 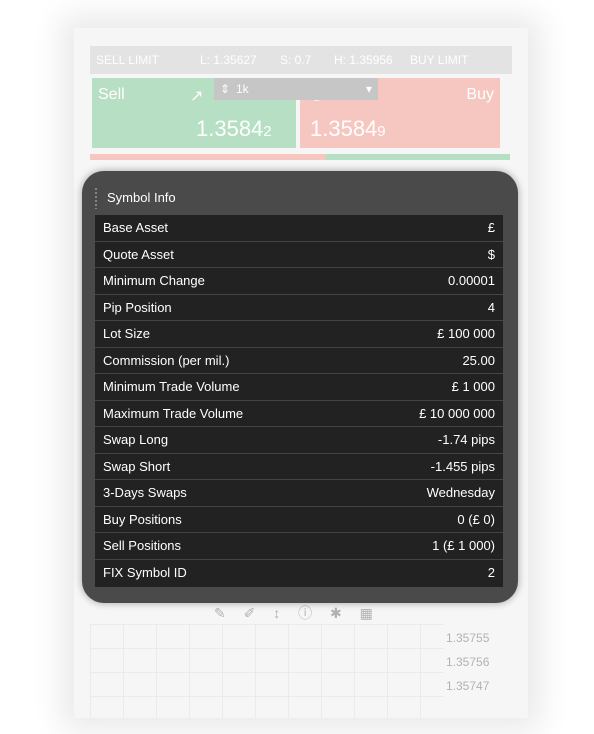 I want to click on chart-icon: ▦, so click(x=366, y=613).